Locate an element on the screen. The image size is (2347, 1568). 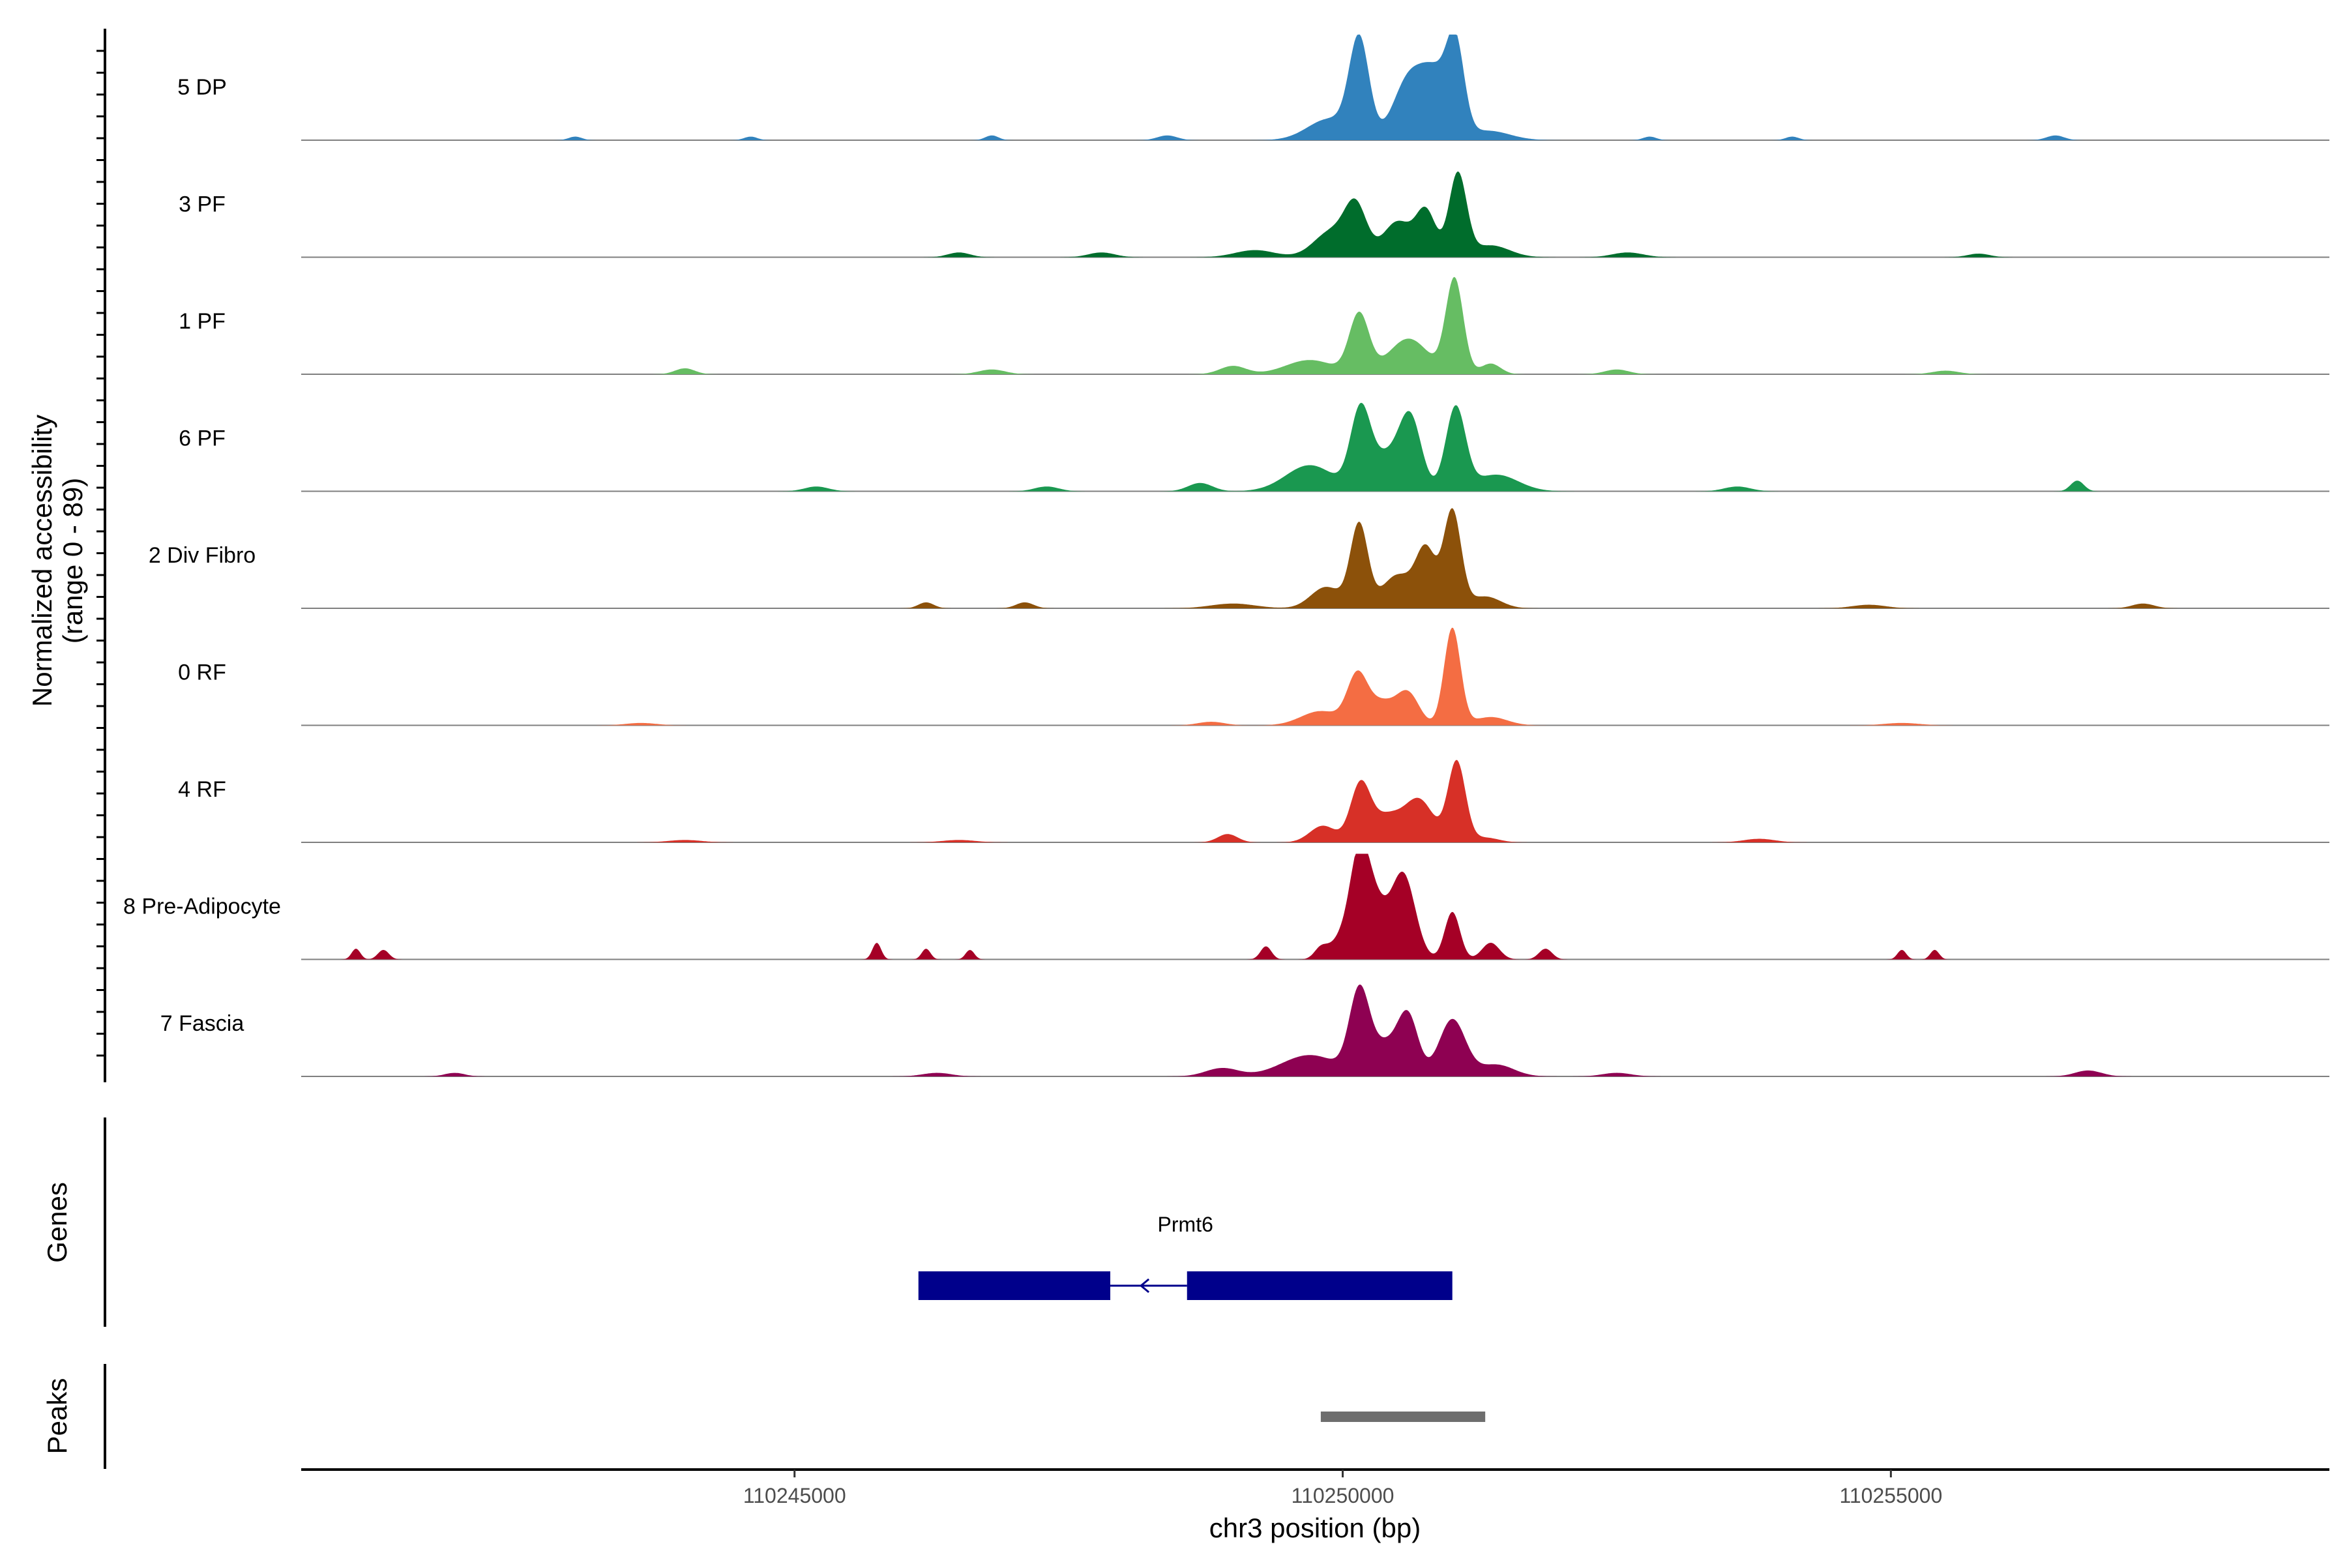
track-4-rf: 4 RF is located at coordinates (1253, 802).